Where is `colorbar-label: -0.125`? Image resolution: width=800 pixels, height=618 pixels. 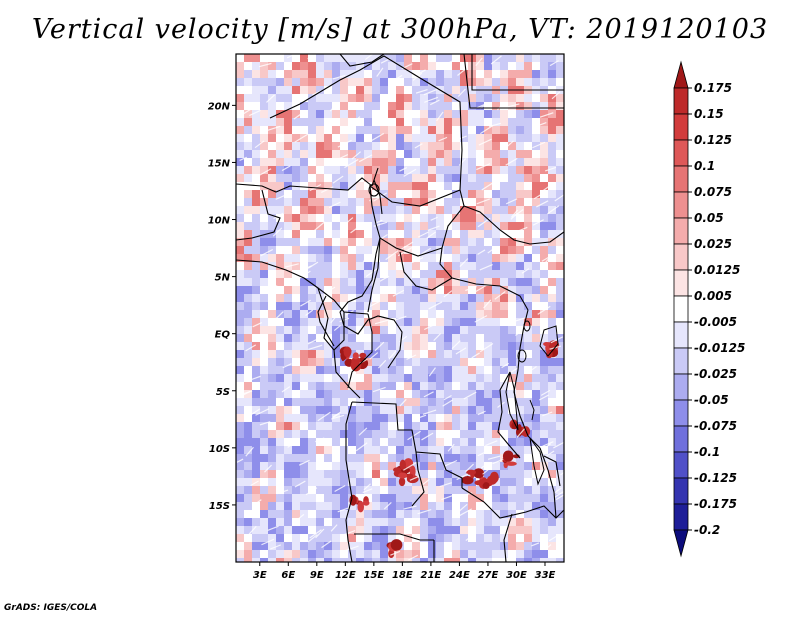 colorbar-label: -0.125 is located at coordinates (715, 478).